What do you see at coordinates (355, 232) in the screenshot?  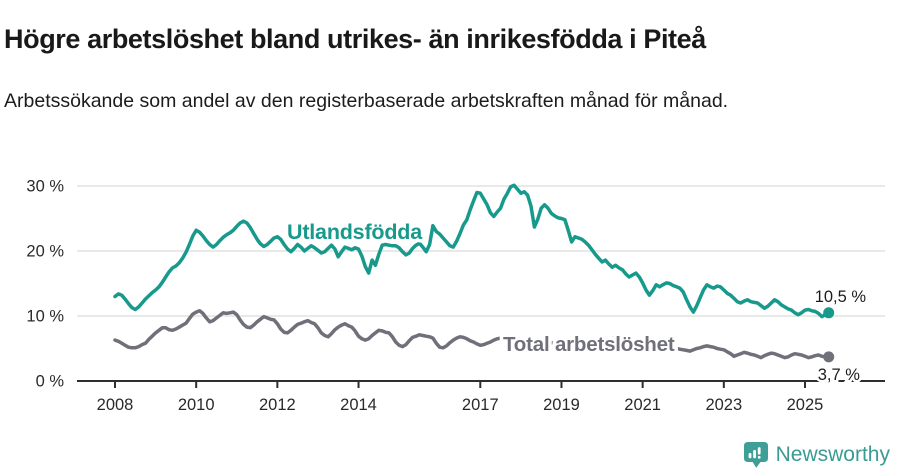 I see `series-label-utlandsfodda: Utlandsfödda` at bounding box center [355, 232].